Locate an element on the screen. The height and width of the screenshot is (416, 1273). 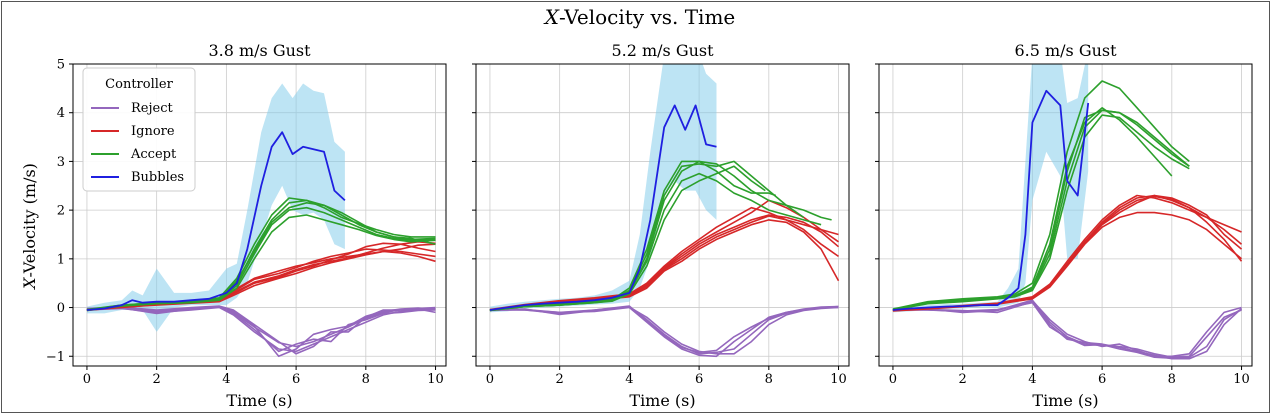
legend: Controller Reject Ignore Accept Bubbles is located at coordinates (139, 129).